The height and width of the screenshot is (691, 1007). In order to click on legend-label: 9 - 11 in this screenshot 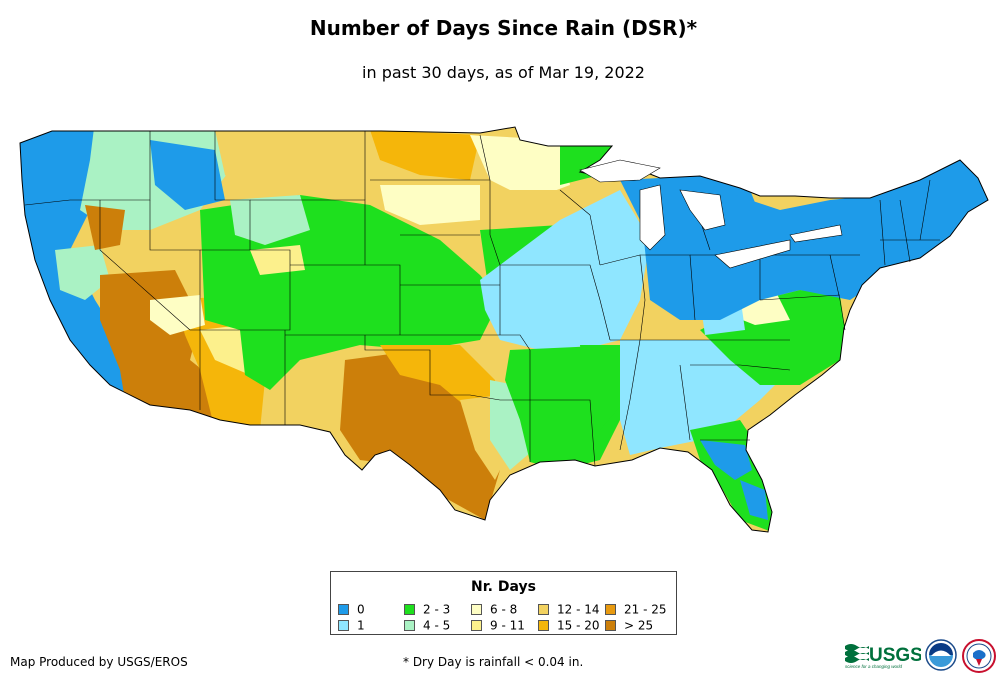, I will do `click(507, 625)`.